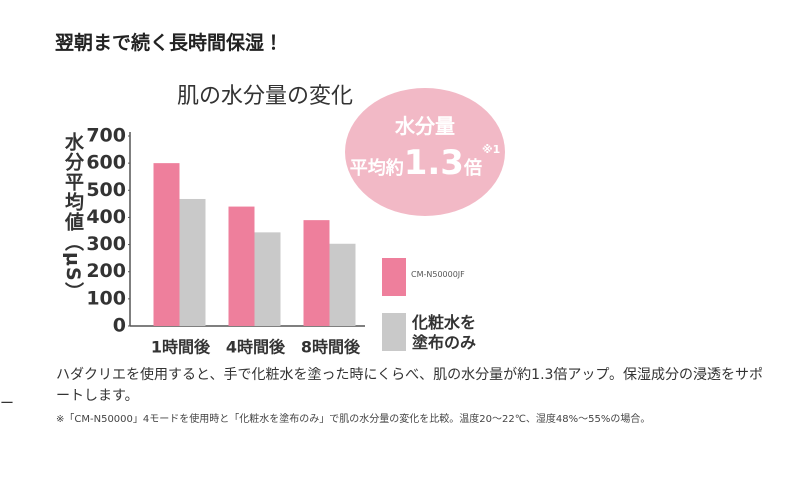 The image size is (800, 477). What do you see at coordinates (181, 347) in the screenshot?
I see `x-tick-label: 1時間後` at bounding box center [181, 347].